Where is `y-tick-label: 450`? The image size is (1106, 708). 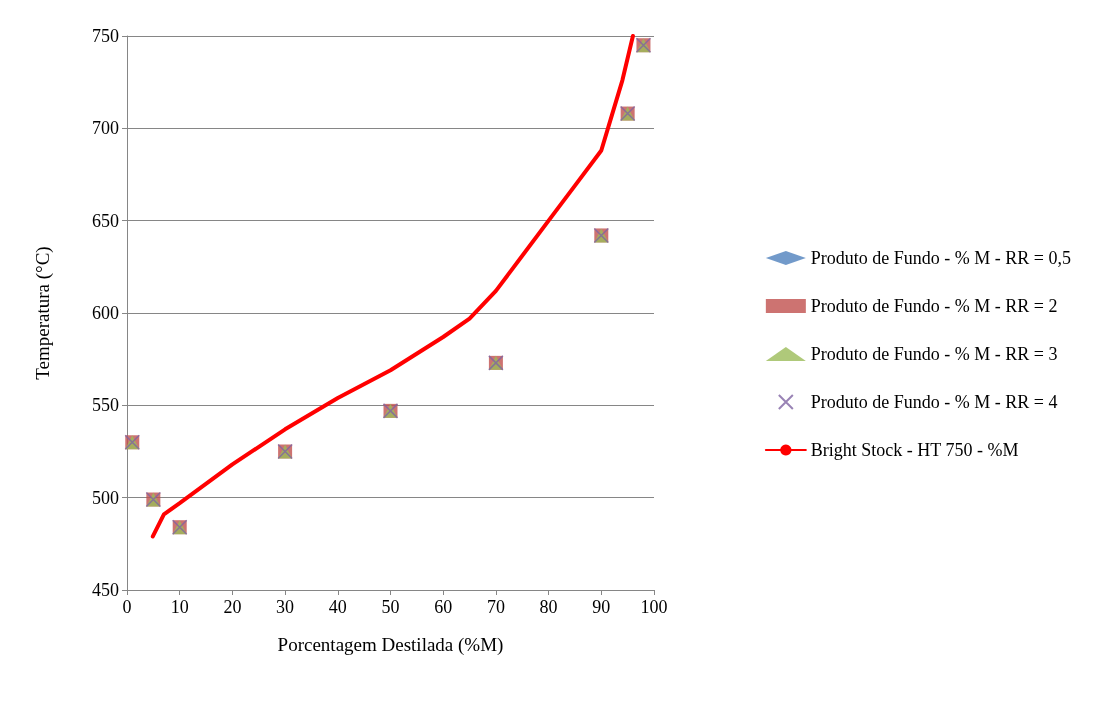 y-tick-label: 450 is located at coordinates (105, 590).